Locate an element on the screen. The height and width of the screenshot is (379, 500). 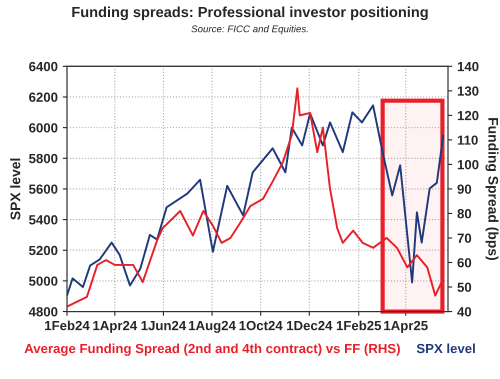
y2-tick-label: 130 is located at coordinates (468, 91).